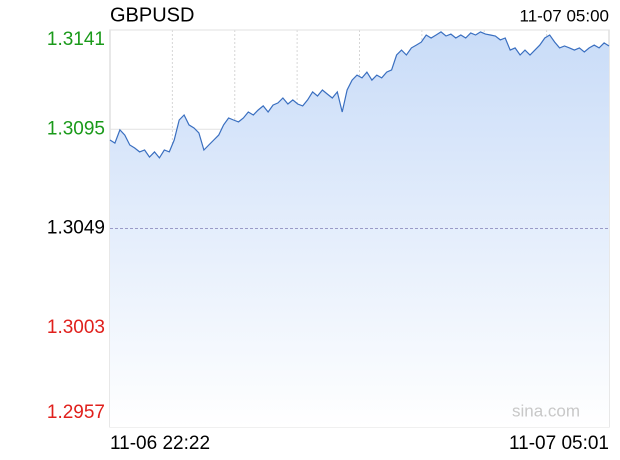 The width and height of the screenshot is (620, 460). Describe the element at coordinates (152, 15) in the screenshot. I see `chart-title: GBPUSD` at that location.